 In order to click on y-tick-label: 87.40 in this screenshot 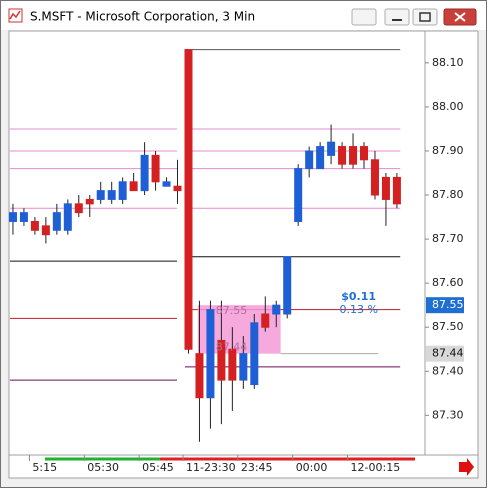, I will do `click(448, 370)`.